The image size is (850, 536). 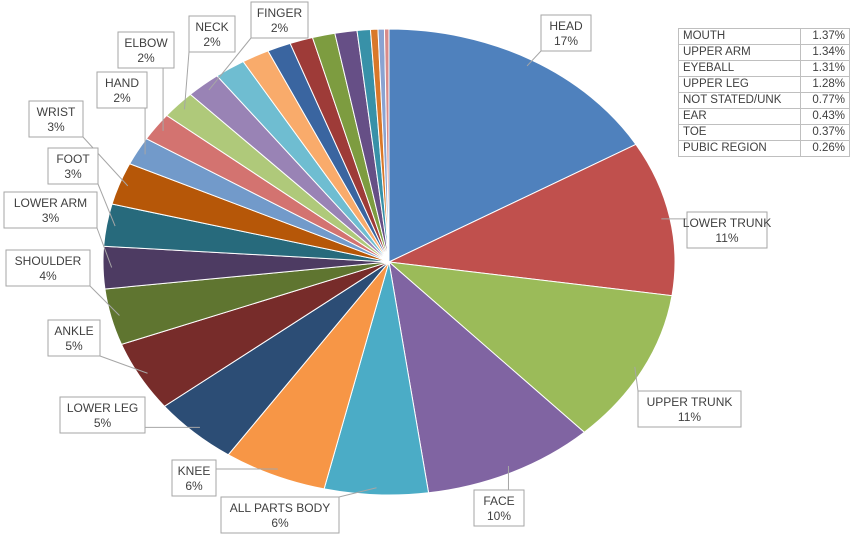 I want to click on table-row-upper-leg: UPPER LEG 1.28%, so click(x=763, y=84).